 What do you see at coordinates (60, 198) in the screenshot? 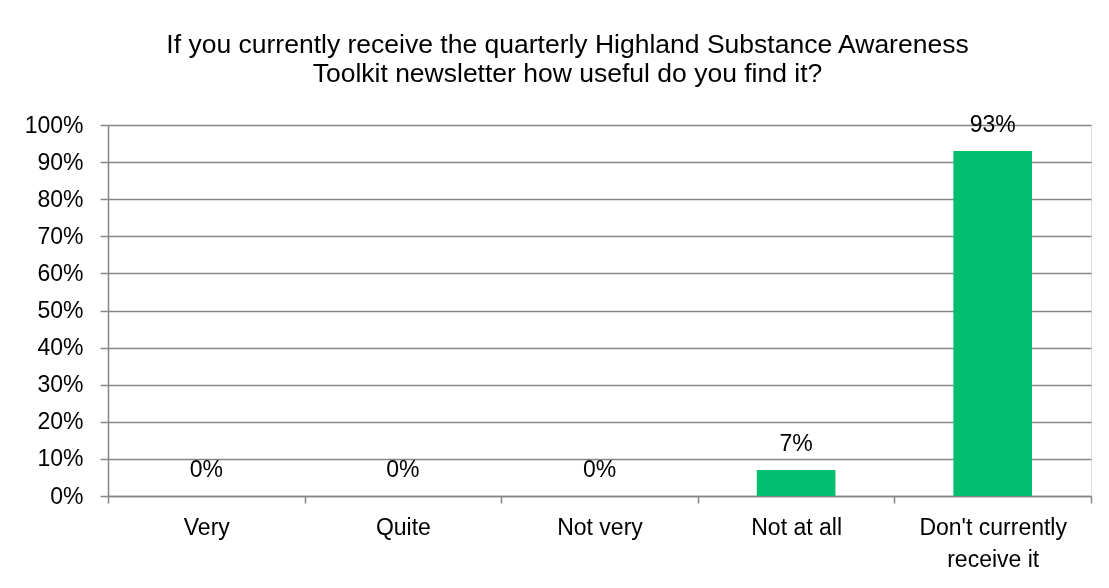
I see `y-tick-label: 80%` at bounding box center [60, 198].